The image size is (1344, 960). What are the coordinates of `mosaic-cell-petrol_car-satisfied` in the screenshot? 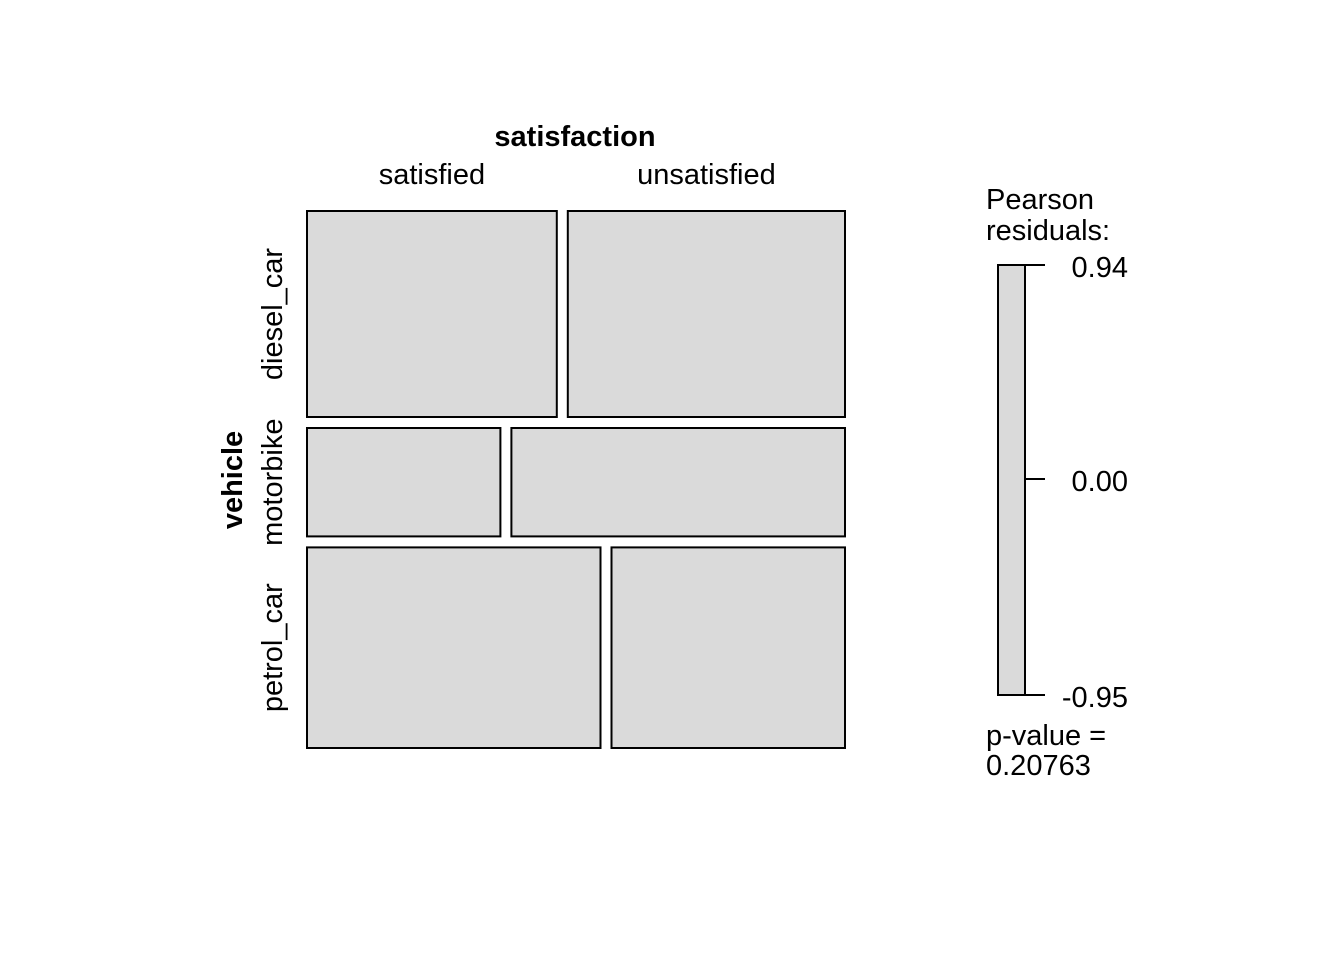 It's located at (454, 648).